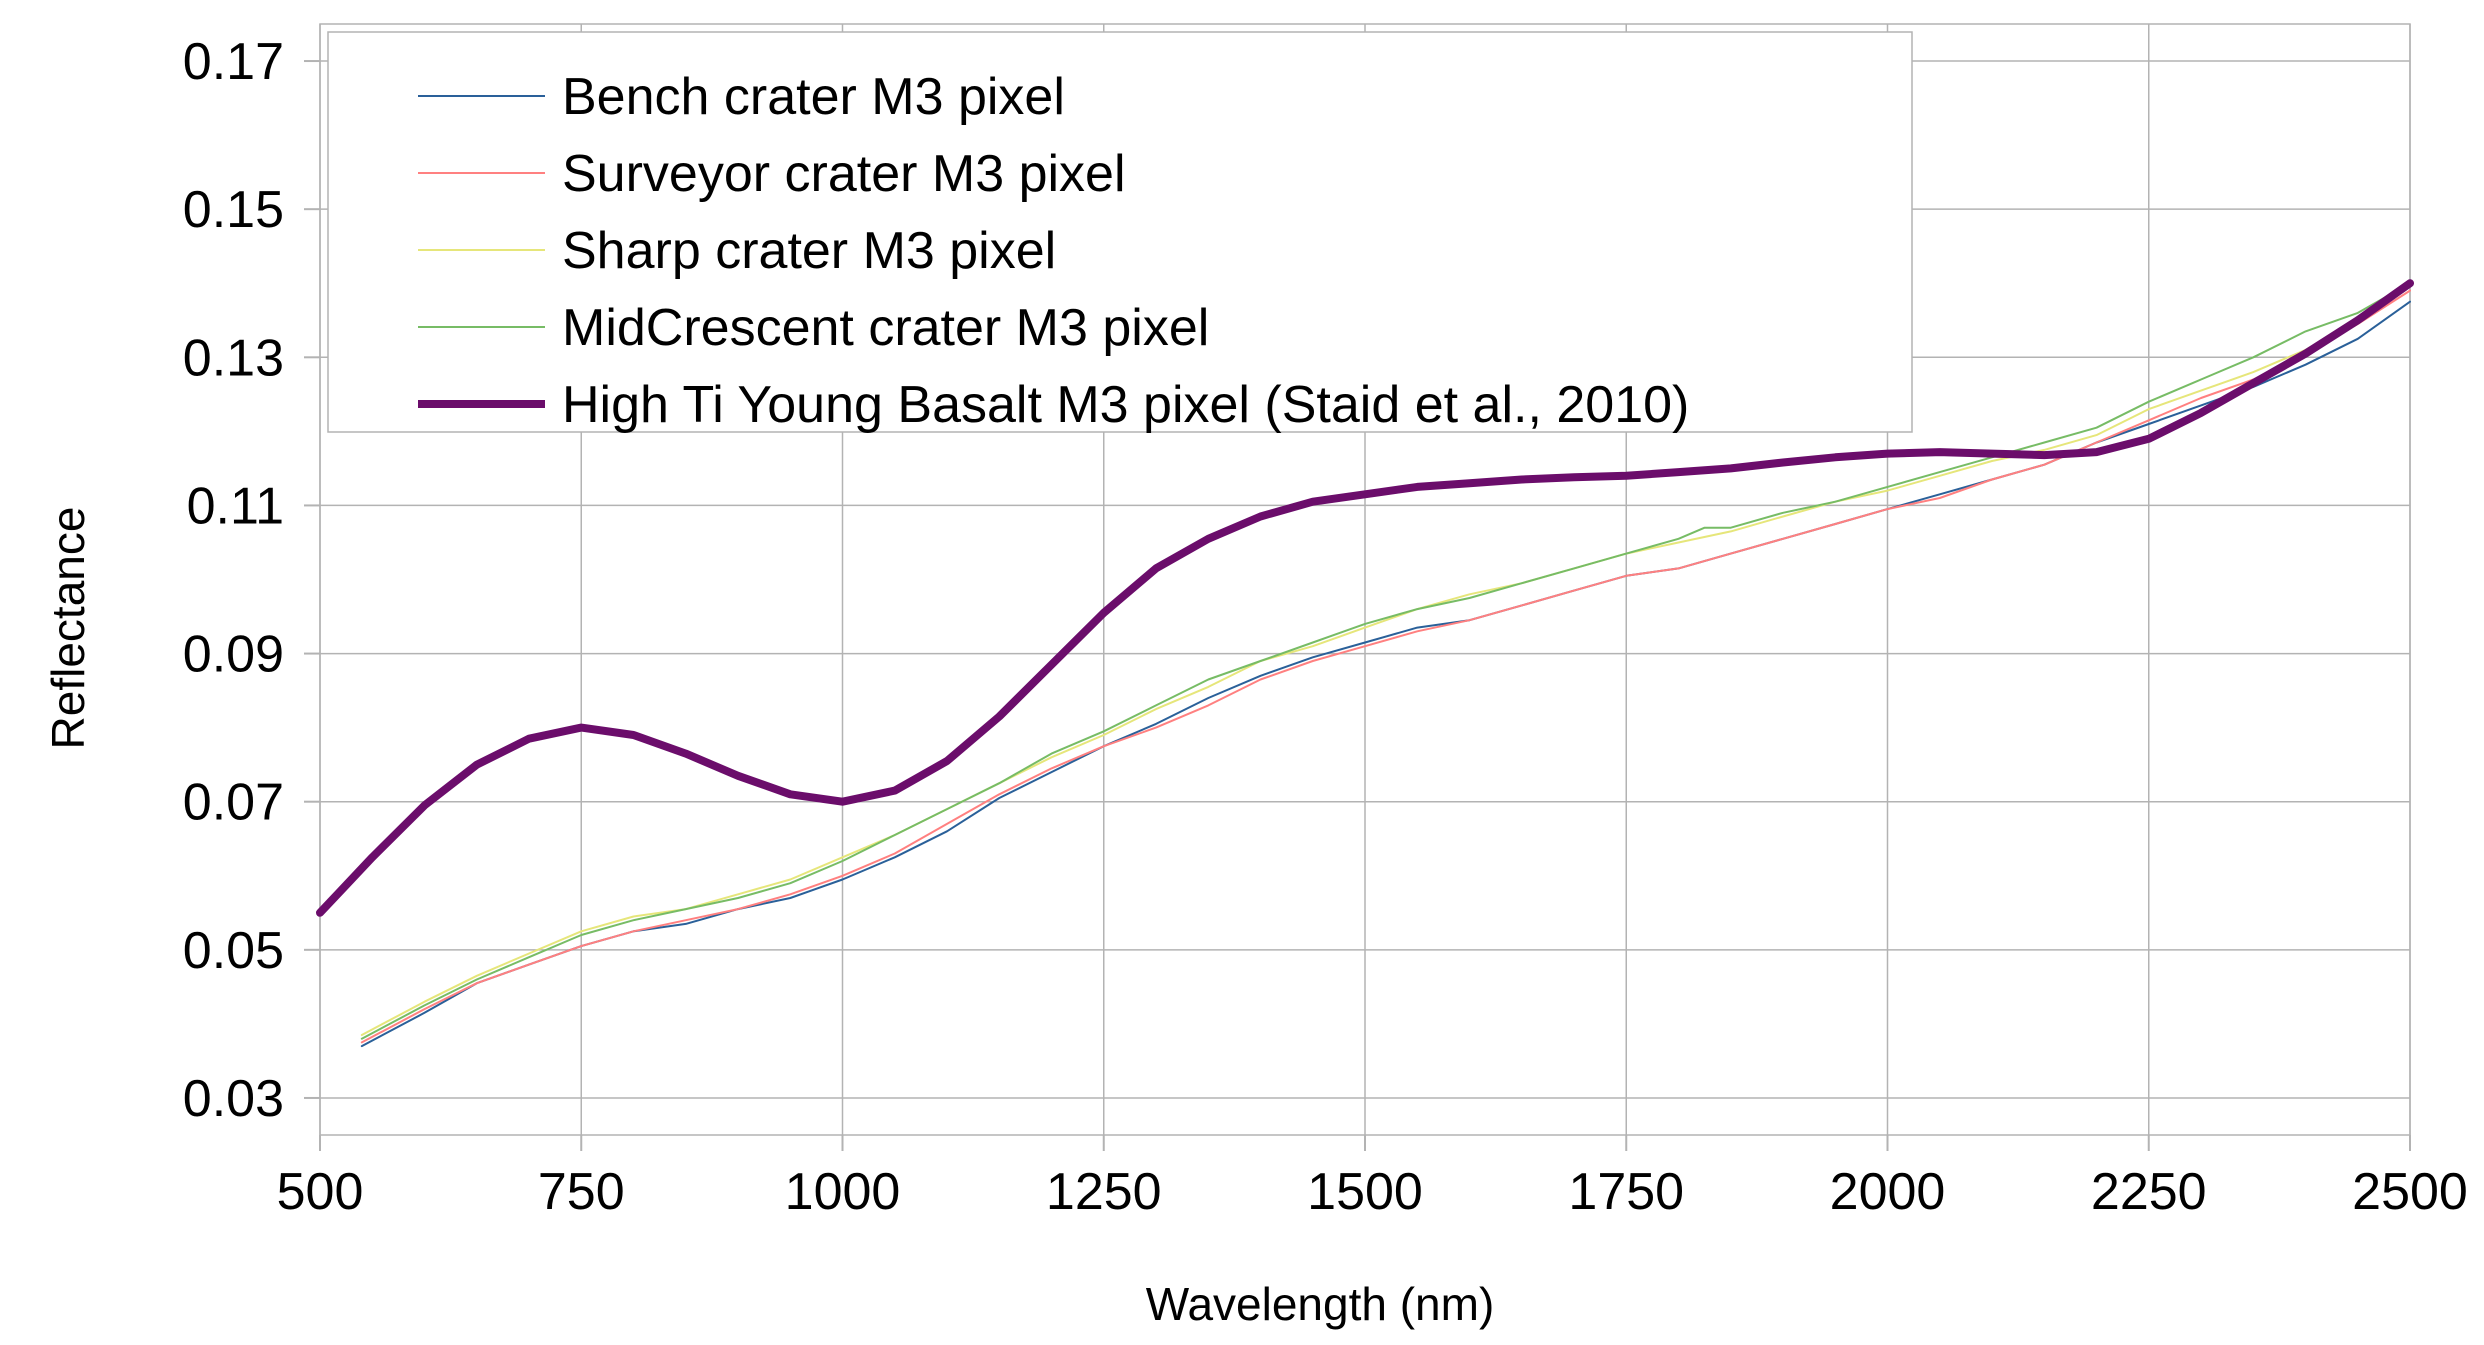 The image size is (2484, 1345). I want to click on x-tick-label: 1250, so click(1104, 1192).